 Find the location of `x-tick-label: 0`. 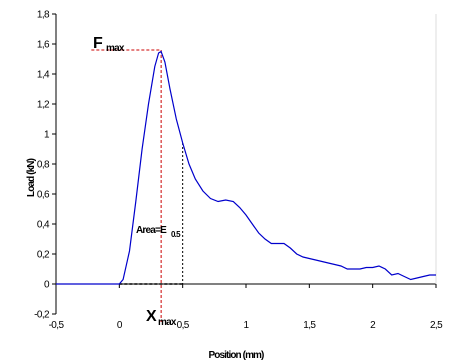

x-tick-label: 0 is located at coordinates (120, 325).